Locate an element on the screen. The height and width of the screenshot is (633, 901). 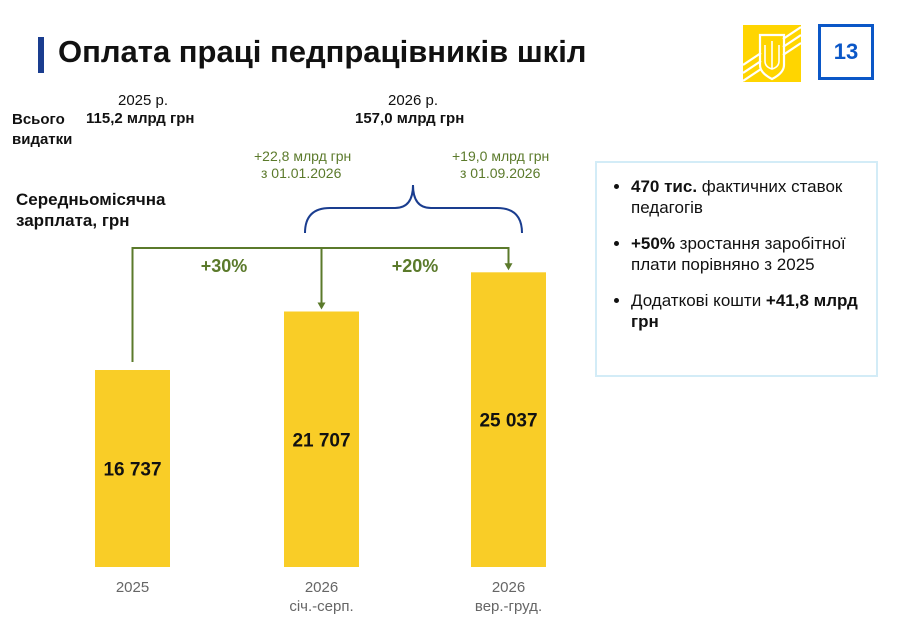
growth-connector is located at coordinates (320, 304).